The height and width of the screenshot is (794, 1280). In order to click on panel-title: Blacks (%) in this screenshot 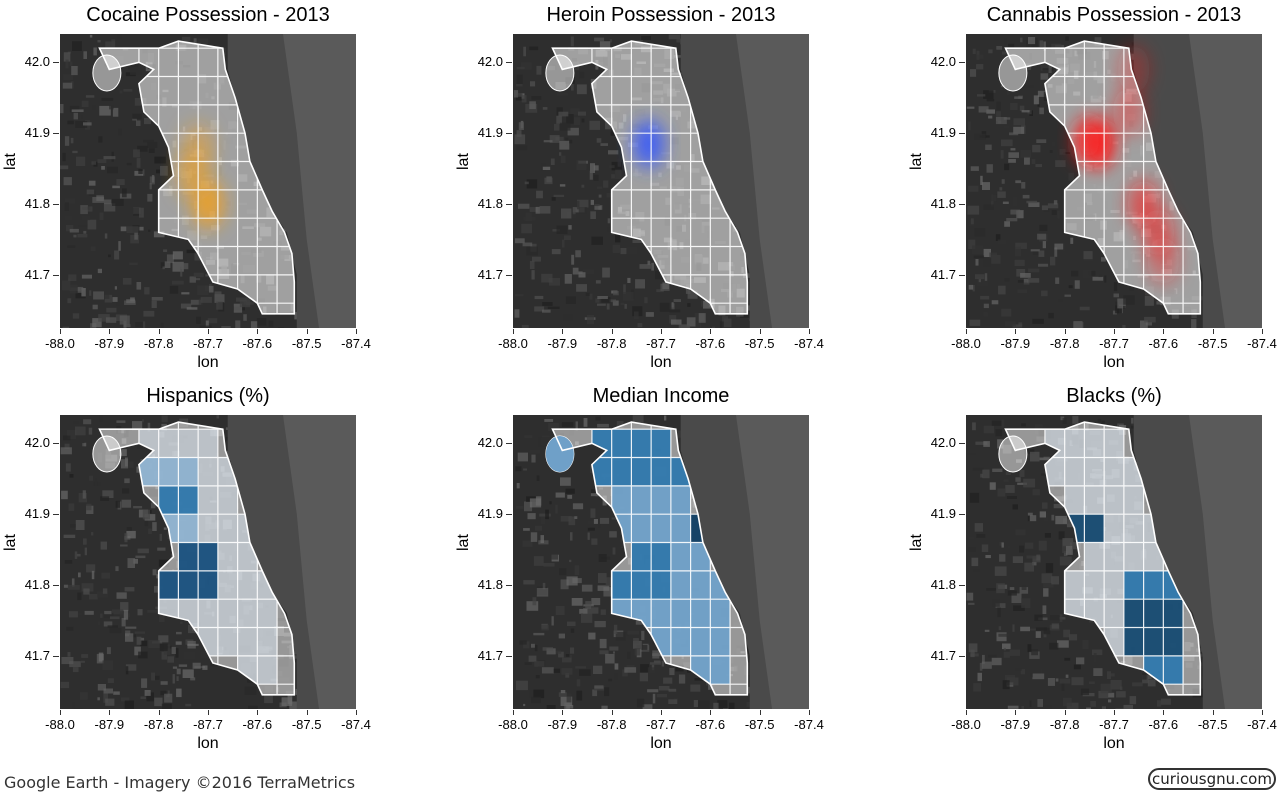, I will do `click(1114, 396)`.